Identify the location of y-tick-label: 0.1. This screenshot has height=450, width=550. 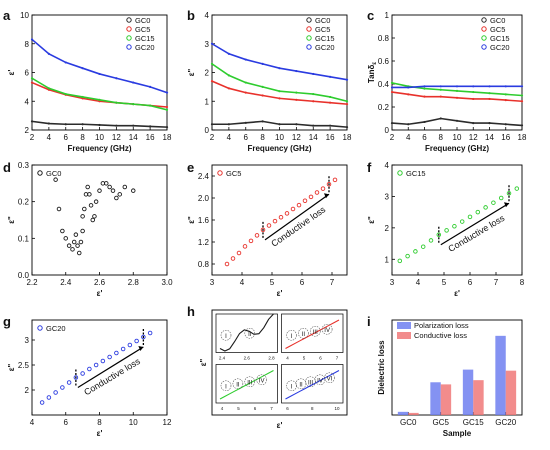
(24, 238).